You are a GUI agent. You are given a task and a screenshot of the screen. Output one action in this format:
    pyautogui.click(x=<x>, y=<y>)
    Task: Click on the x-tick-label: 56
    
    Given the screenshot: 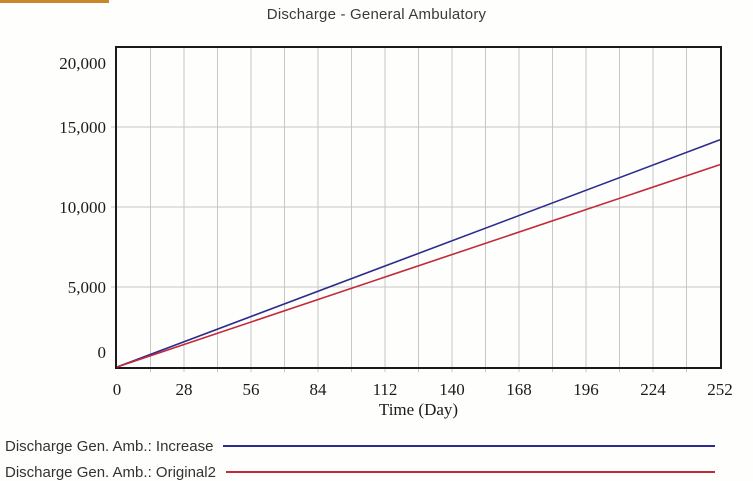 What is the action you would take?
    pyautogui.click(x=251, y=389)
    